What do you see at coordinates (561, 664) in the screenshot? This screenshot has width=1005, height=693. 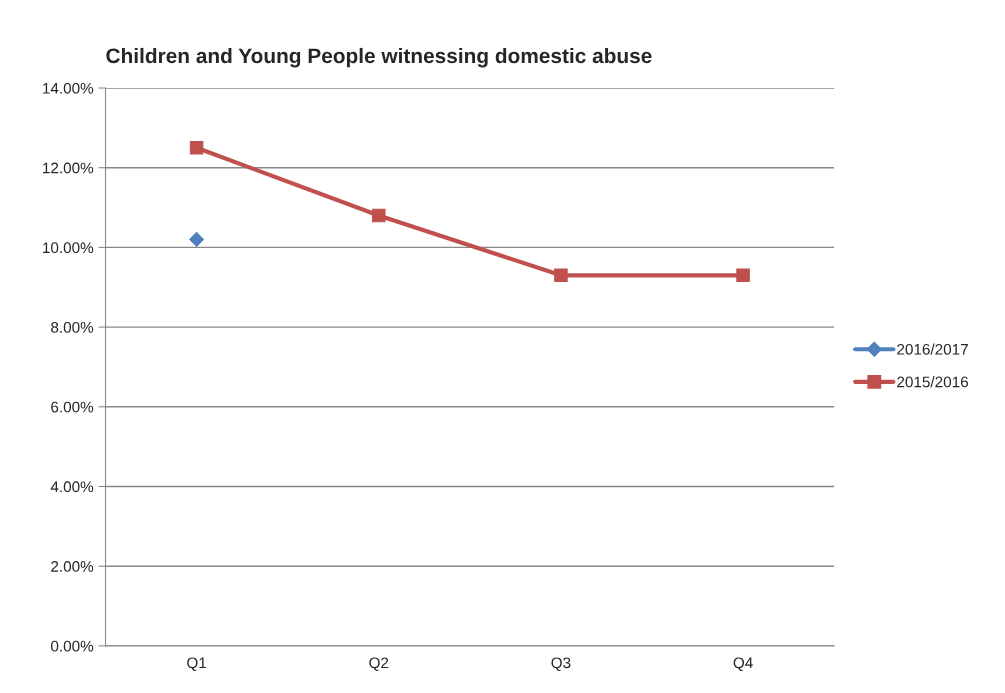 I see `x-tick-label: Q3` at bounding box center [561, 664].